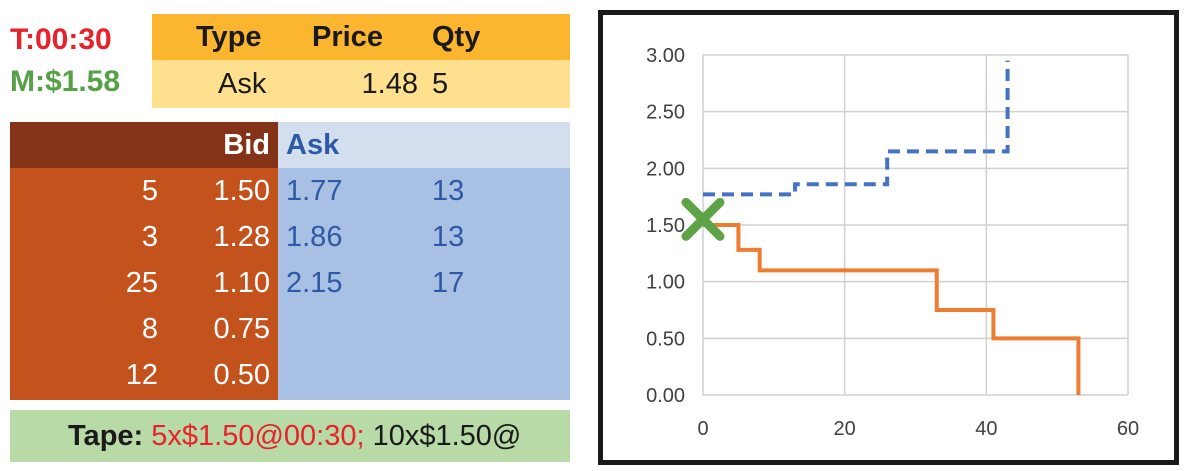  What do you see at coordinates (314, 283) in the screenshot?
I see `ask-price: 2.15` at bounding box center [314, 283].